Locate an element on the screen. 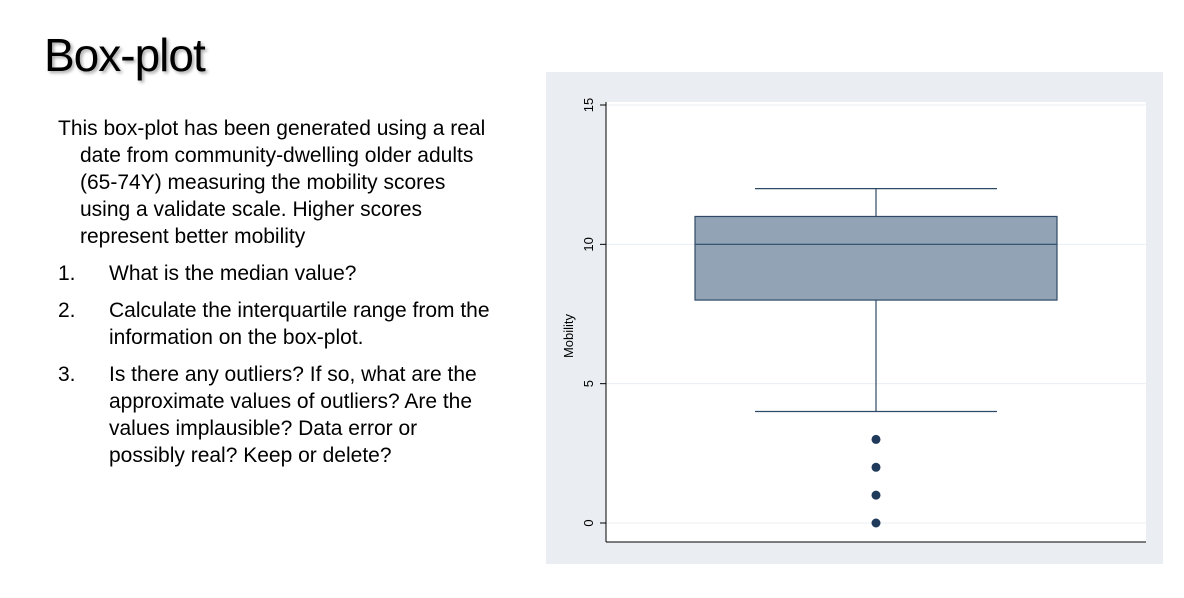  iqr-box is located at coordinates (876, 258).